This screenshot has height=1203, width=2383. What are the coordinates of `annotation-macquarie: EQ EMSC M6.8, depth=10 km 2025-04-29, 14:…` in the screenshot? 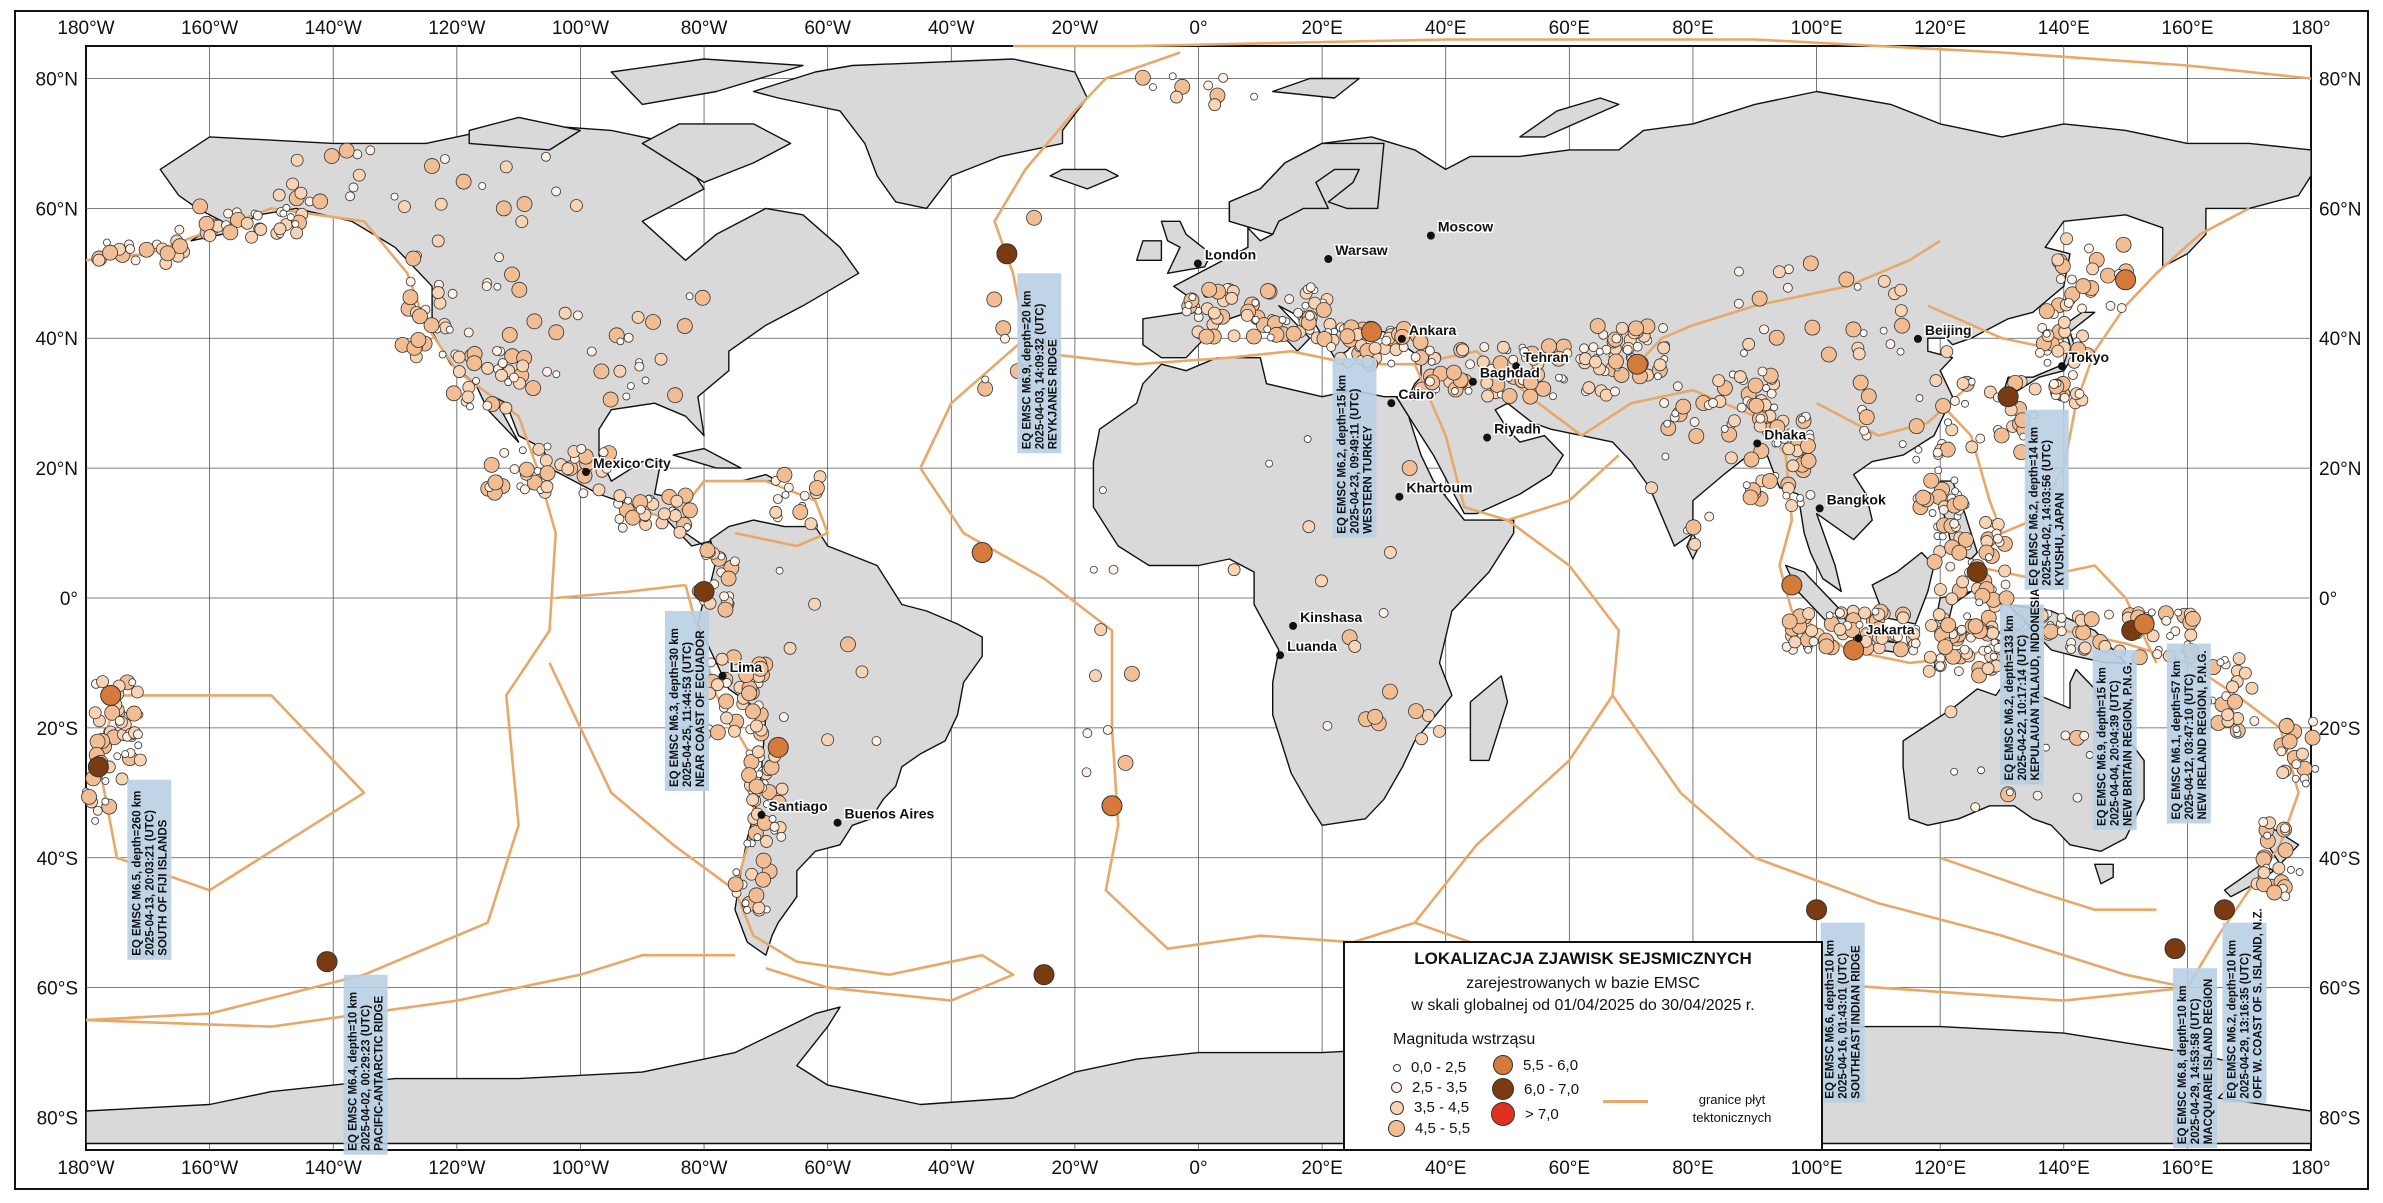 It's located at (2195, 1058).